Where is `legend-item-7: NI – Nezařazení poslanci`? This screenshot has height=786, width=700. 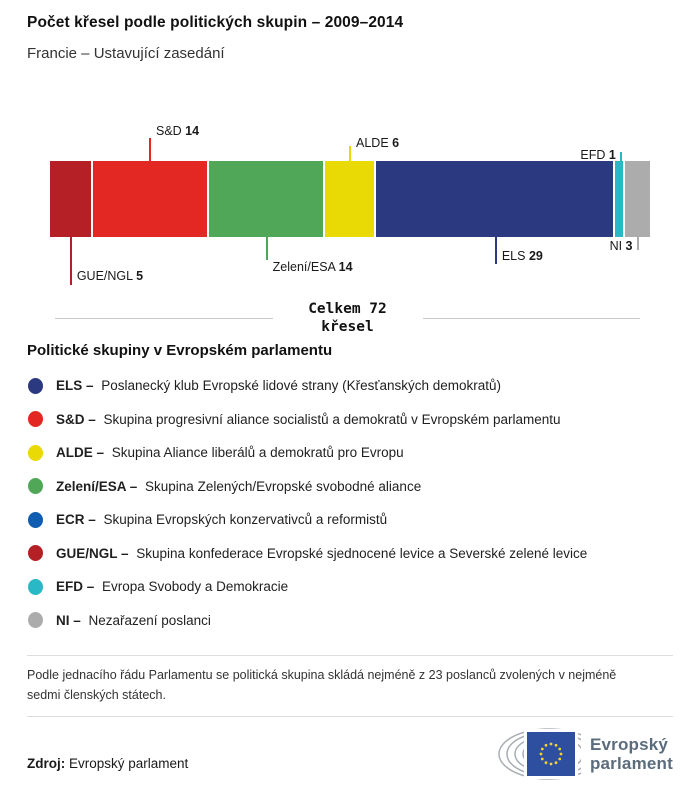
legend-item-7: NI – Nezařazení poslanci is located at coordinates (350, 621).